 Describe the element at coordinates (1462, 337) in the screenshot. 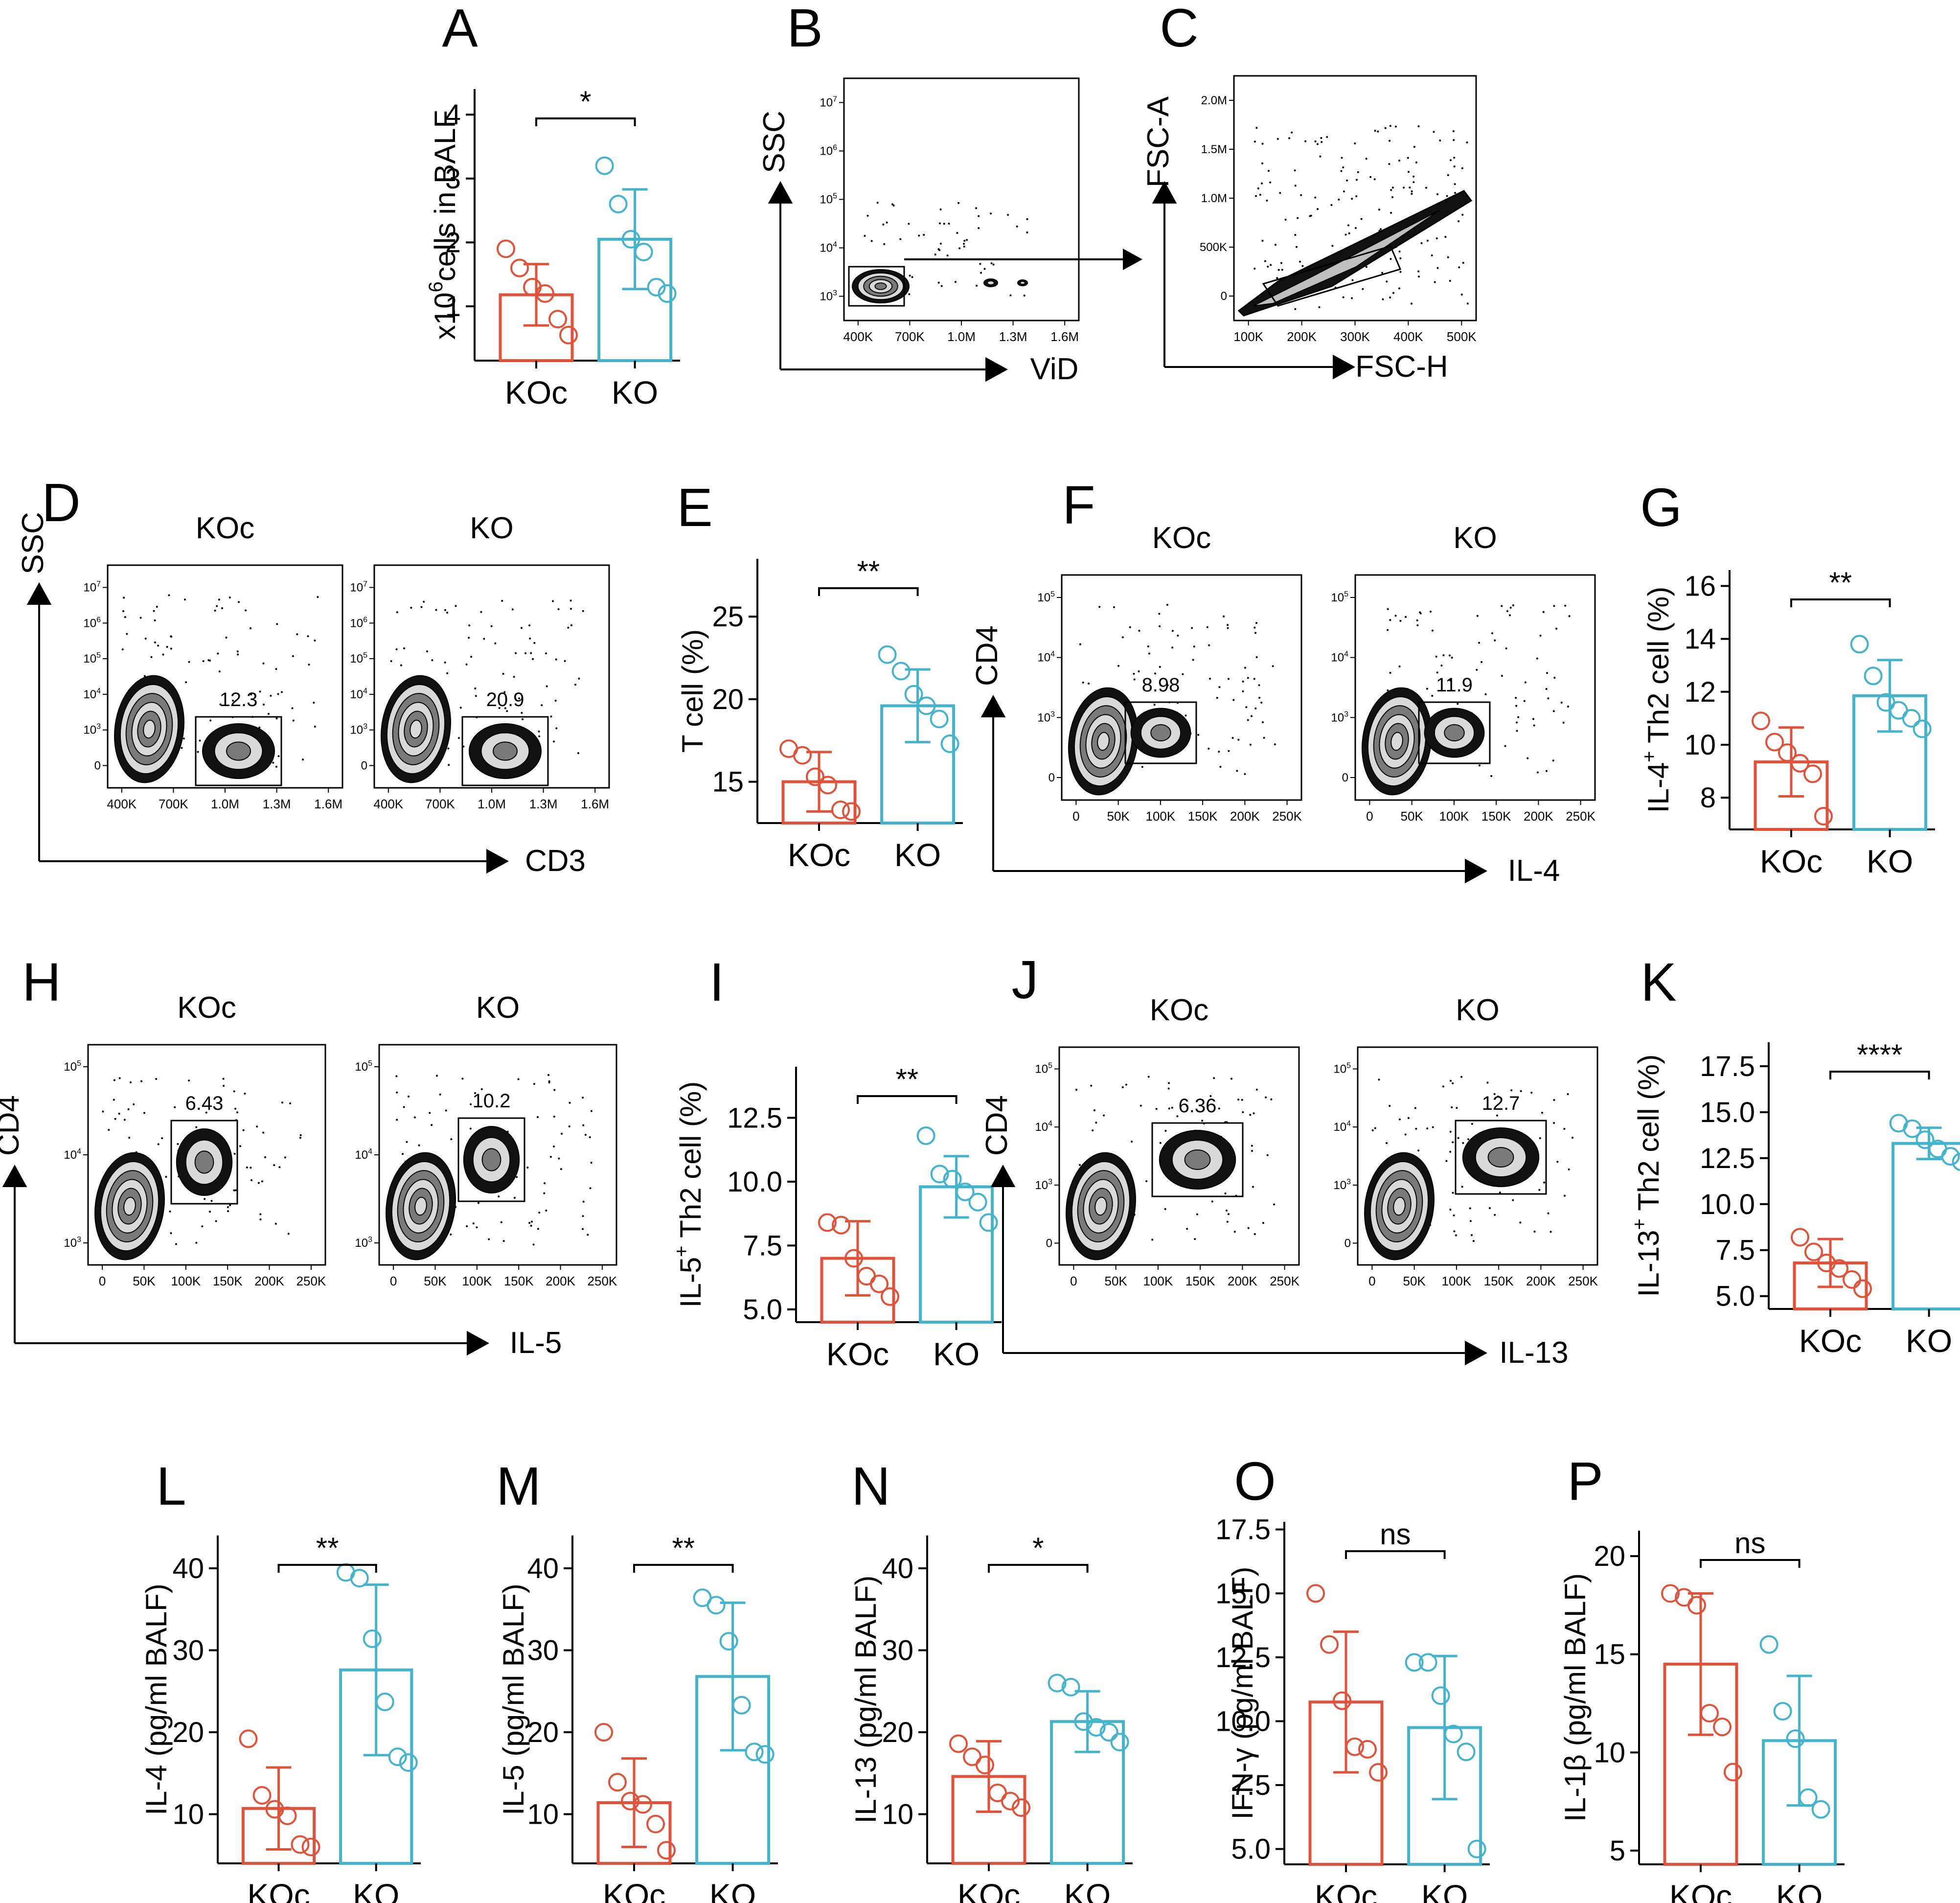

I see `x-tick-label: 500K` at that location.